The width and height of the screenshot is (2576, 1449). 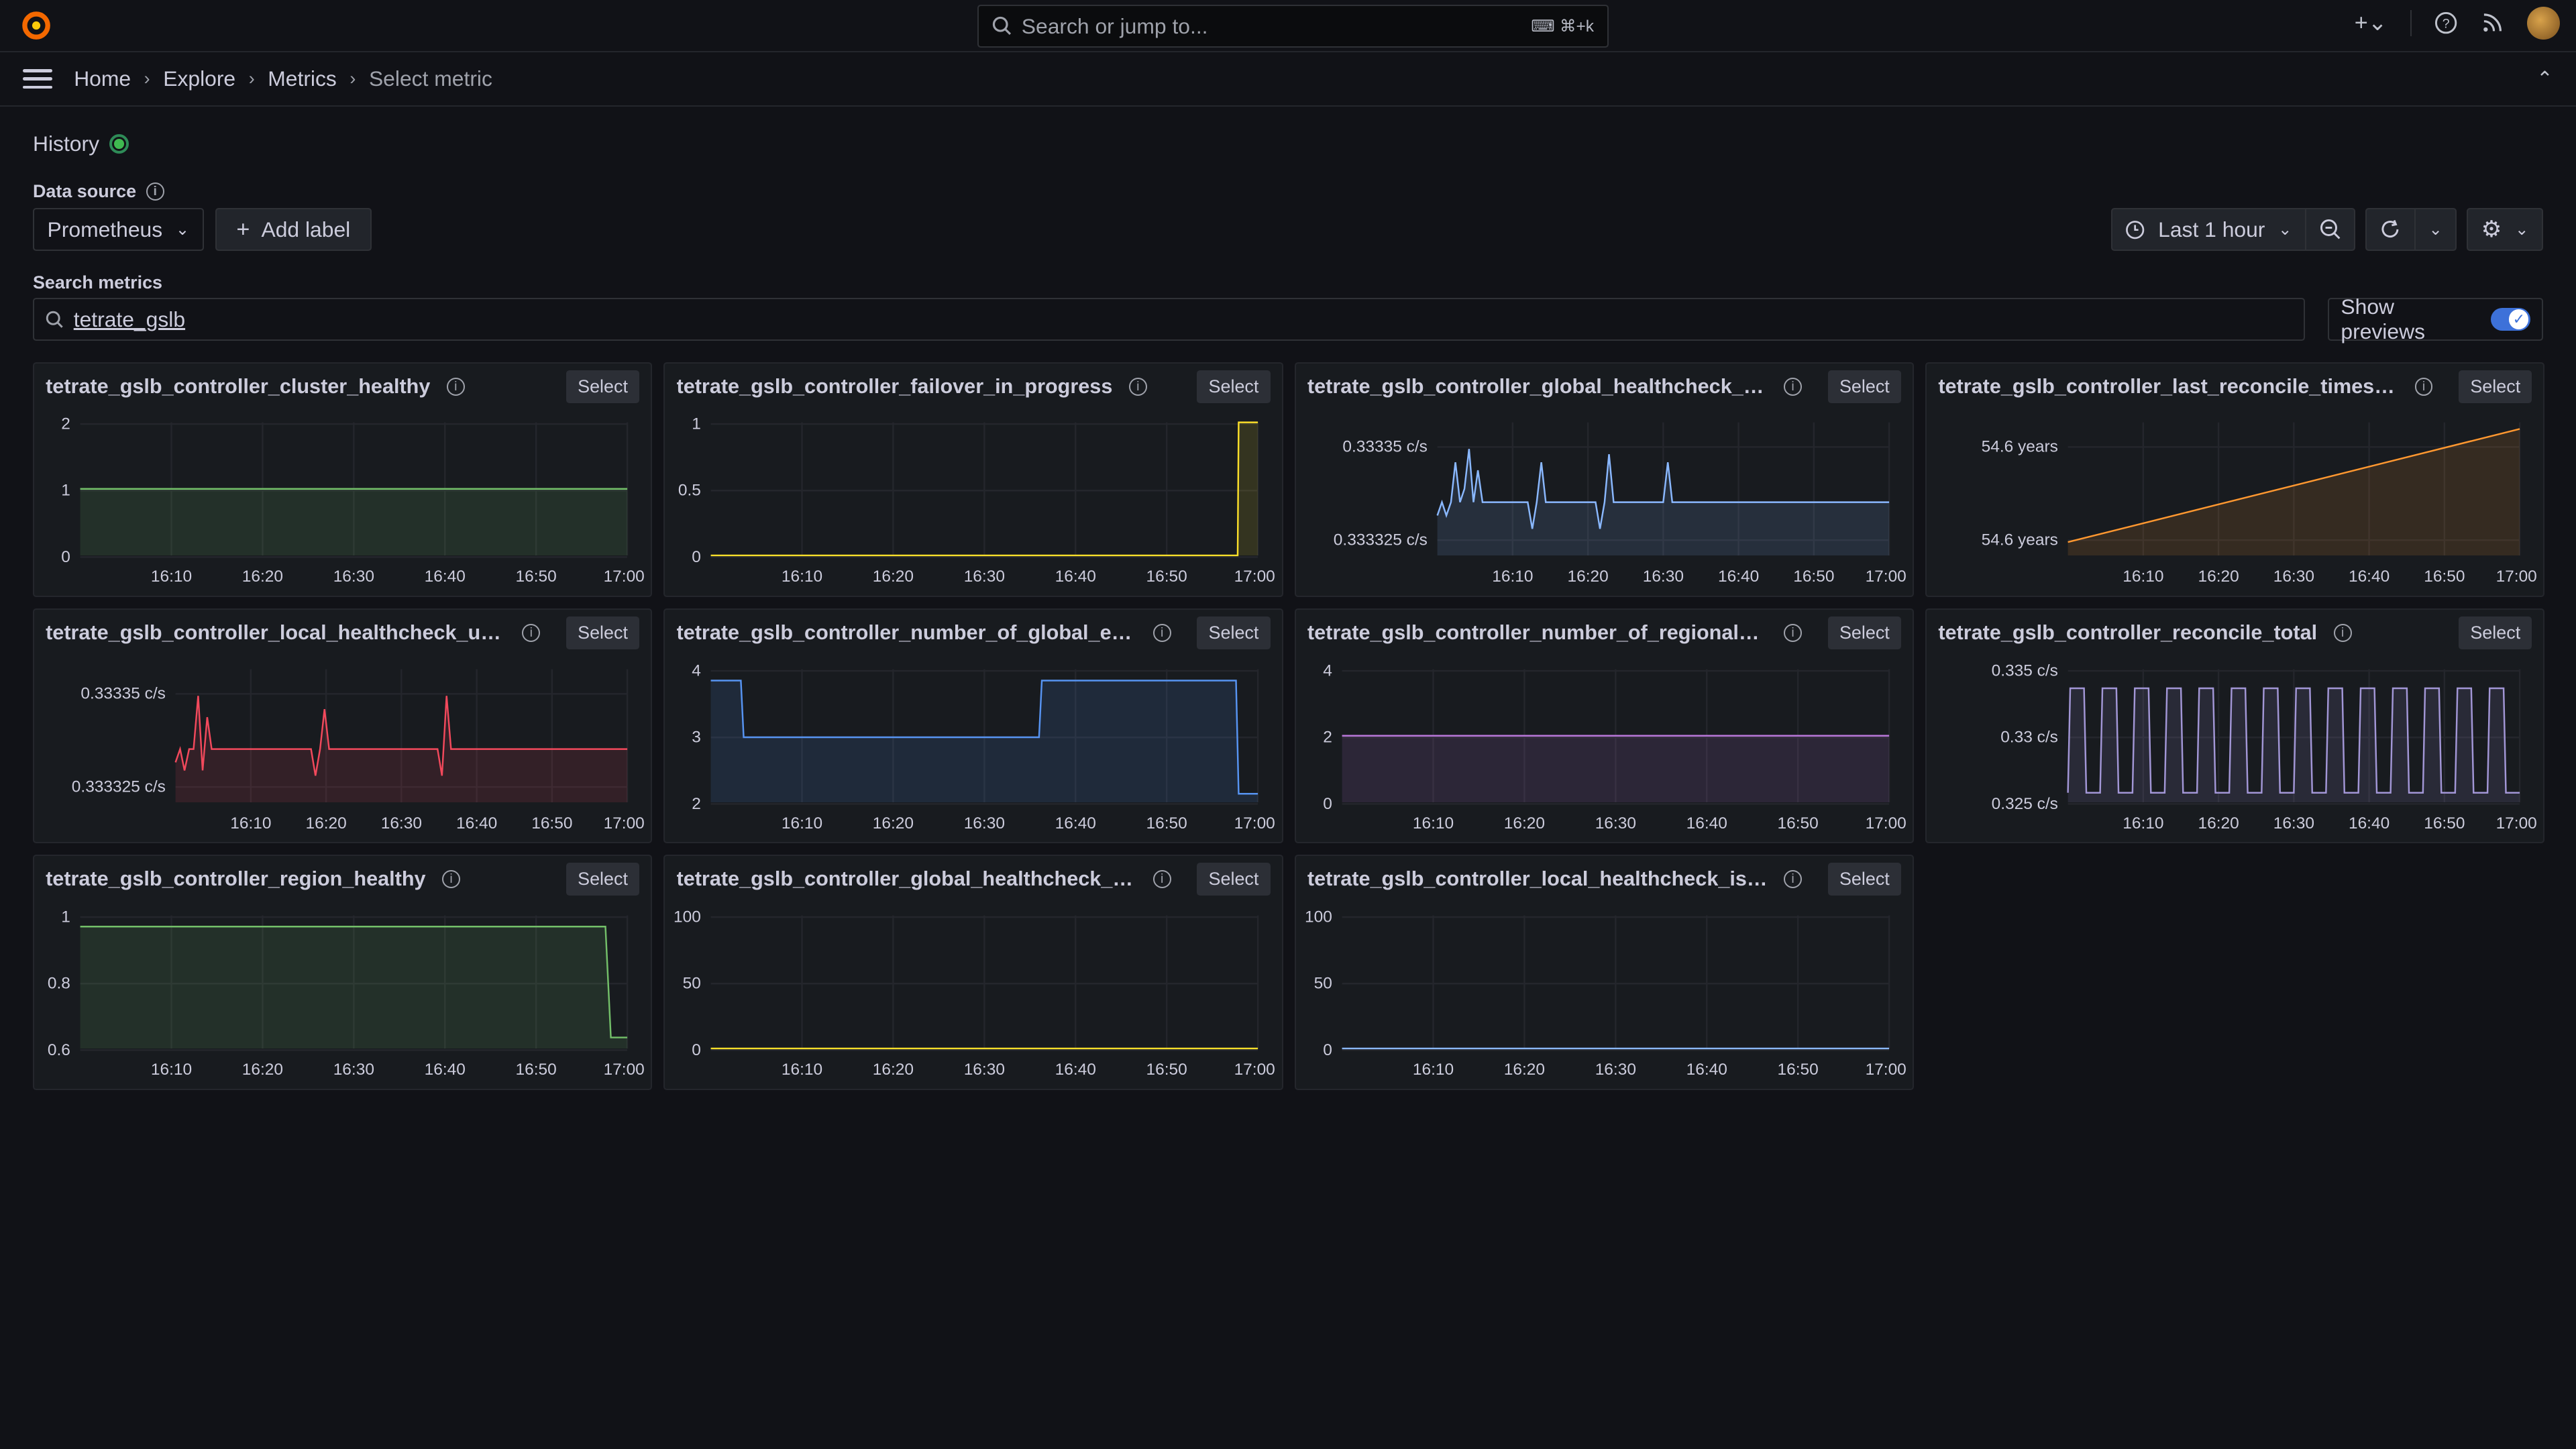 What do you see at coordinates (1168, 319) in the screenshot?
I see `metric-search-input: tetrate_gslb` at bounding box center [1168, 319].